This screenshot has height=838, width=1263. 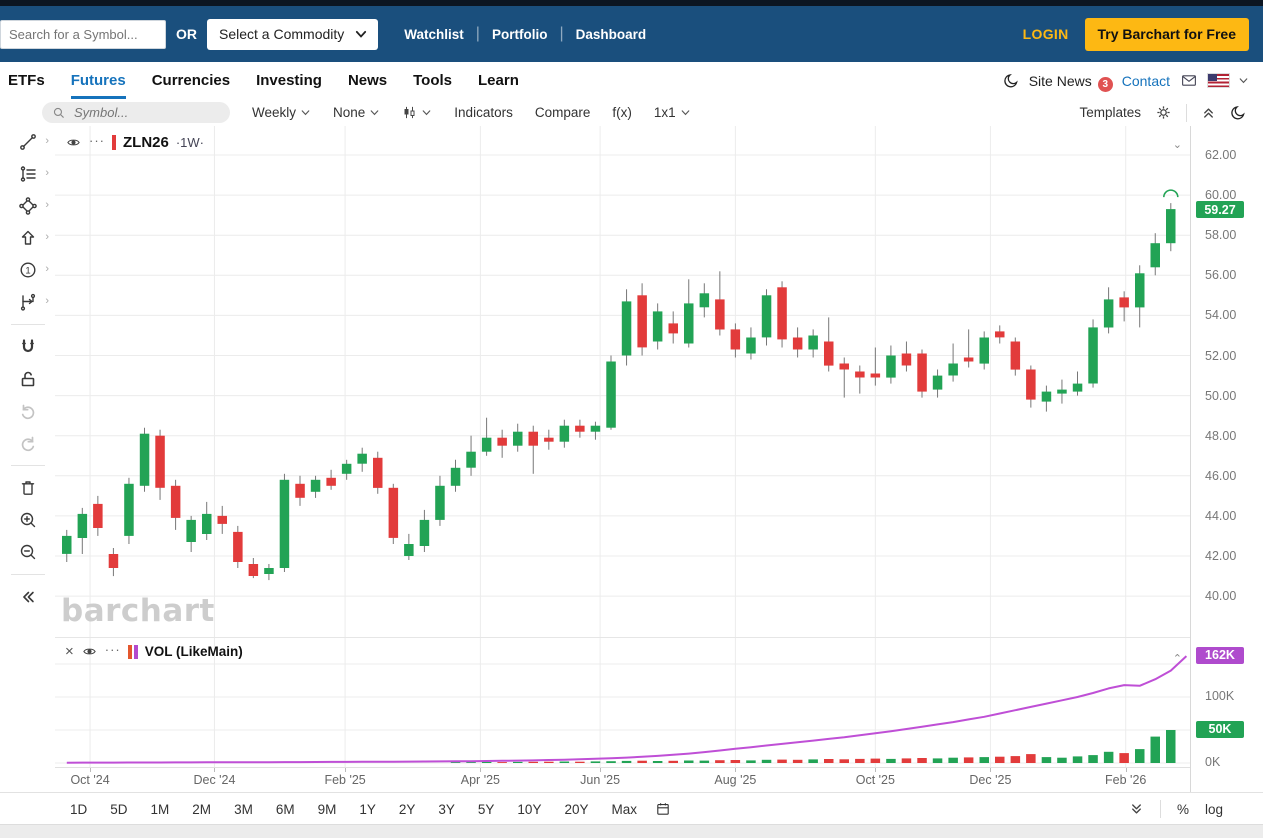 What do you see at coordinates (1221, 195) in the screenshot?
I see `price-axis-label: 60.00` at bounding box center [1221, 195].